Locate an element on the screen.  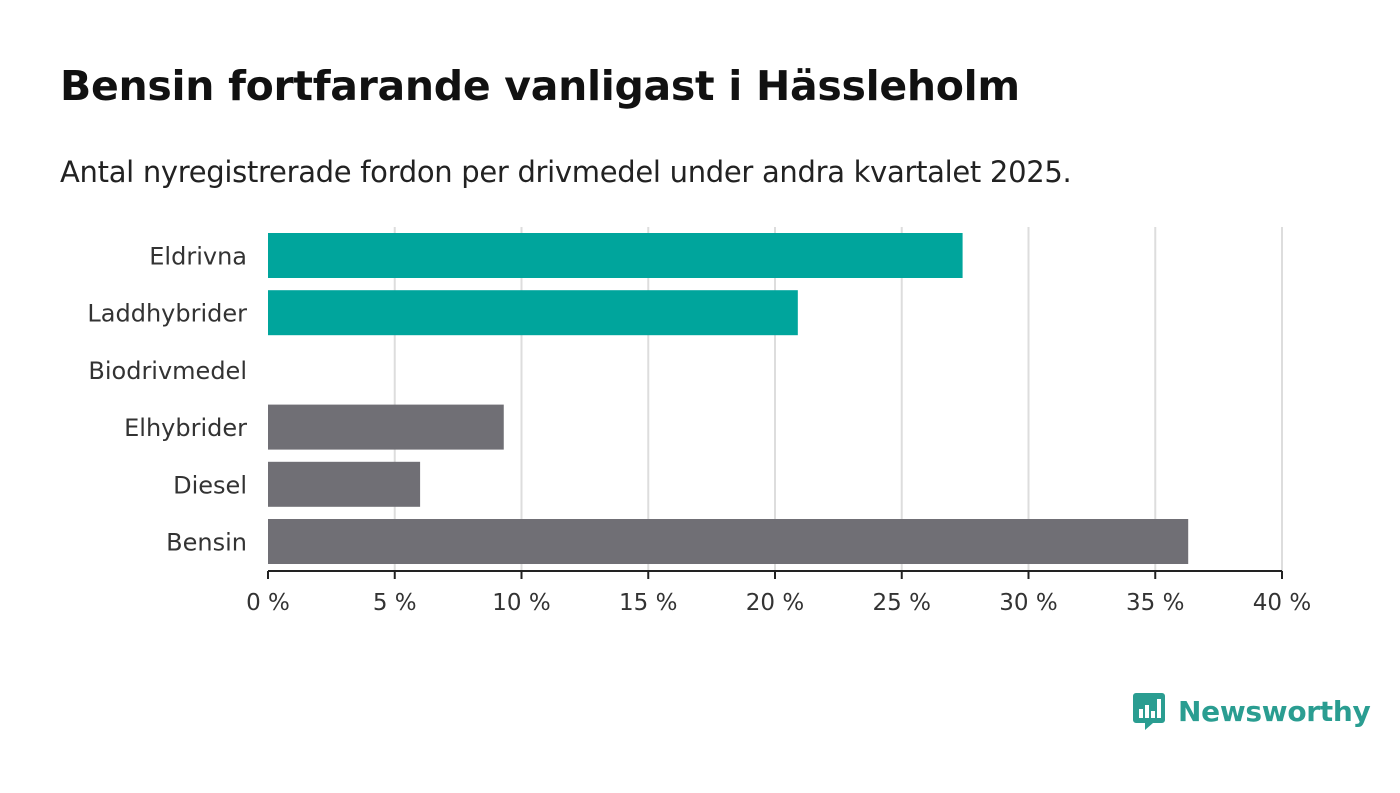
x-tick-label: 0 % is located at coordinates (268, 603).